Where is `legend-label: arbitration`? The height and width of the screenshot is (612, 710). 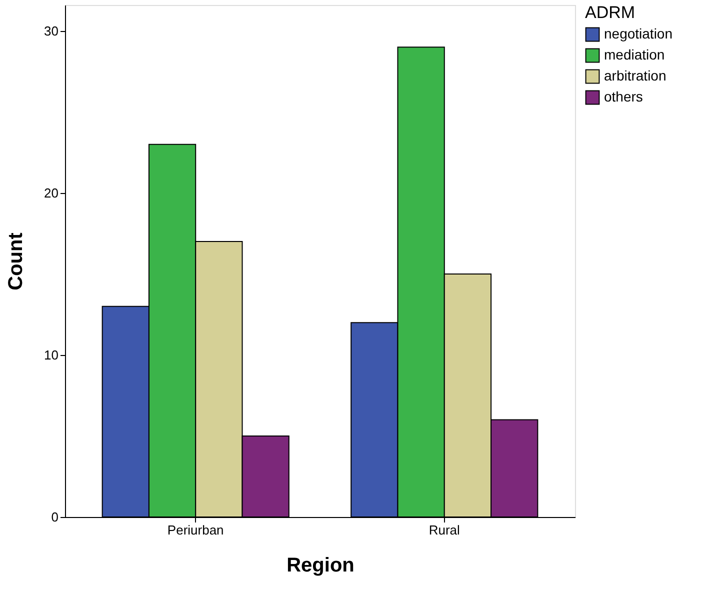
legend-label: arbitration is located at coordinates (635, 76).